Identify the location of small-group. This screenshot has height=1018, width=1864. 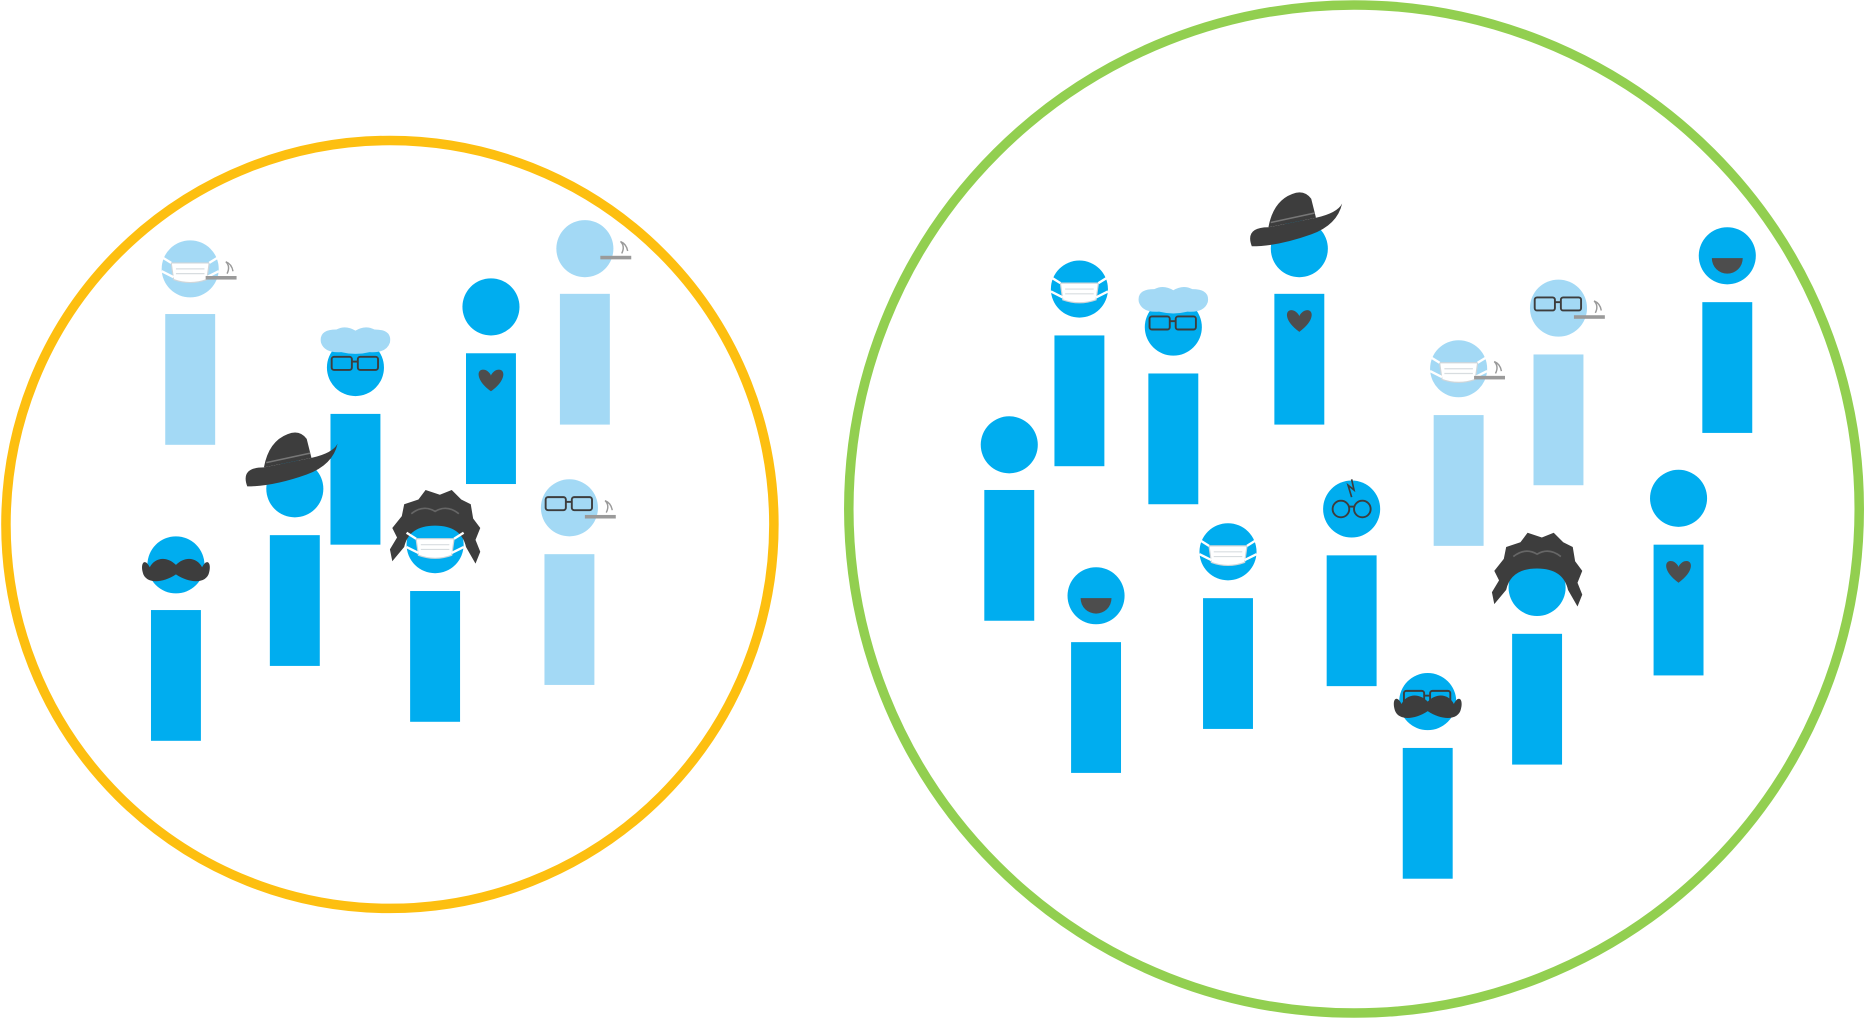
(387, 480).